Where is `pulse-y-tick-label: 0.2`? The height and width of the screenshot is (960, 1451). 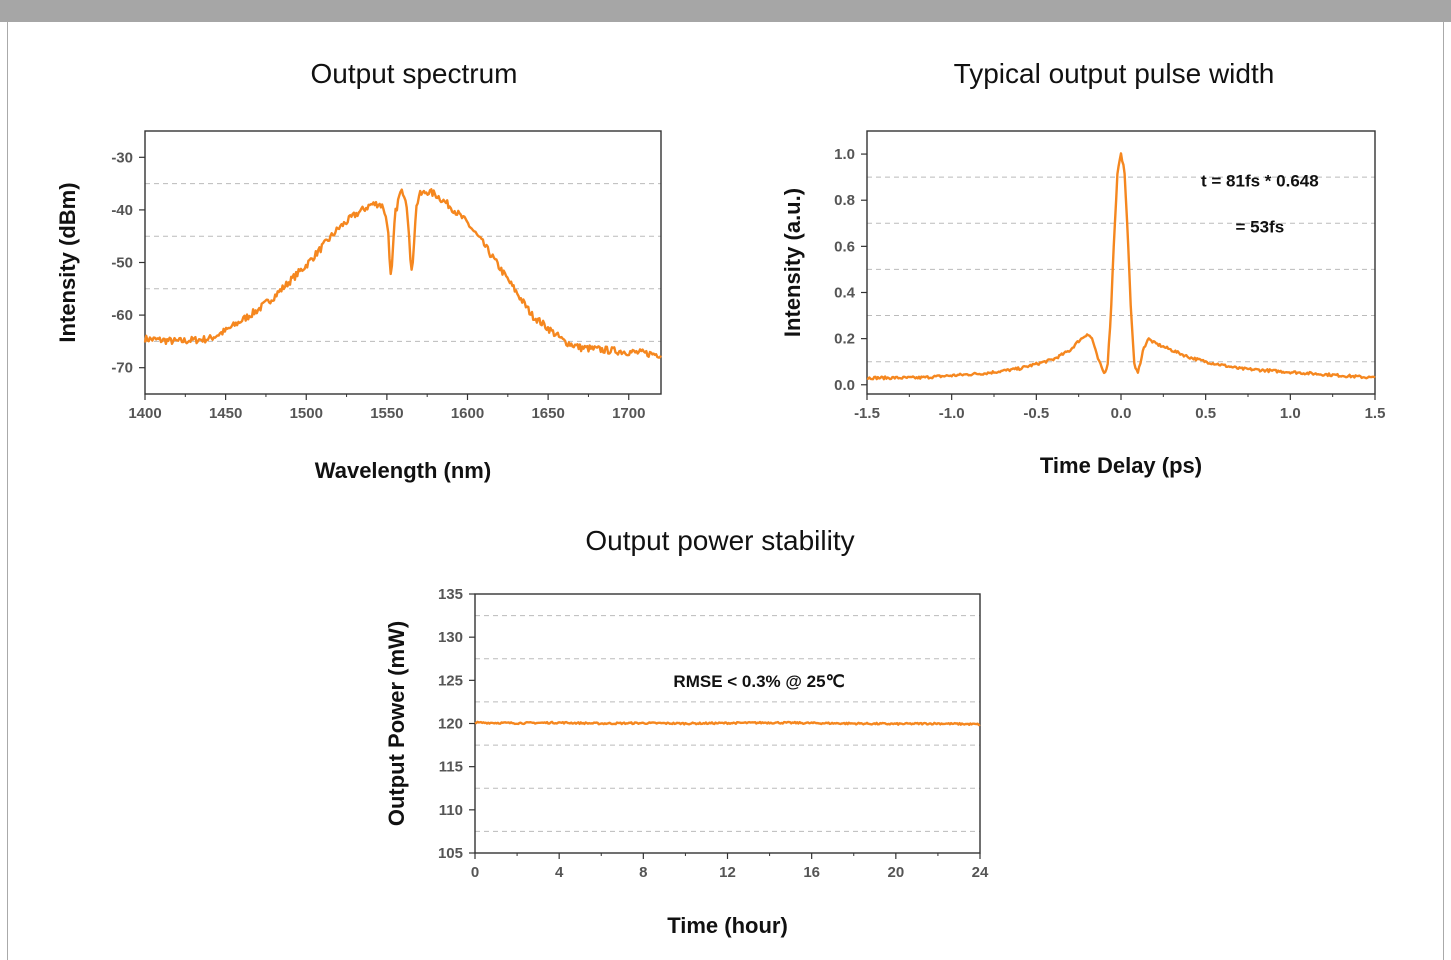
pulse-y-tick-label: 0.2 is located at coordinates (844, 339).